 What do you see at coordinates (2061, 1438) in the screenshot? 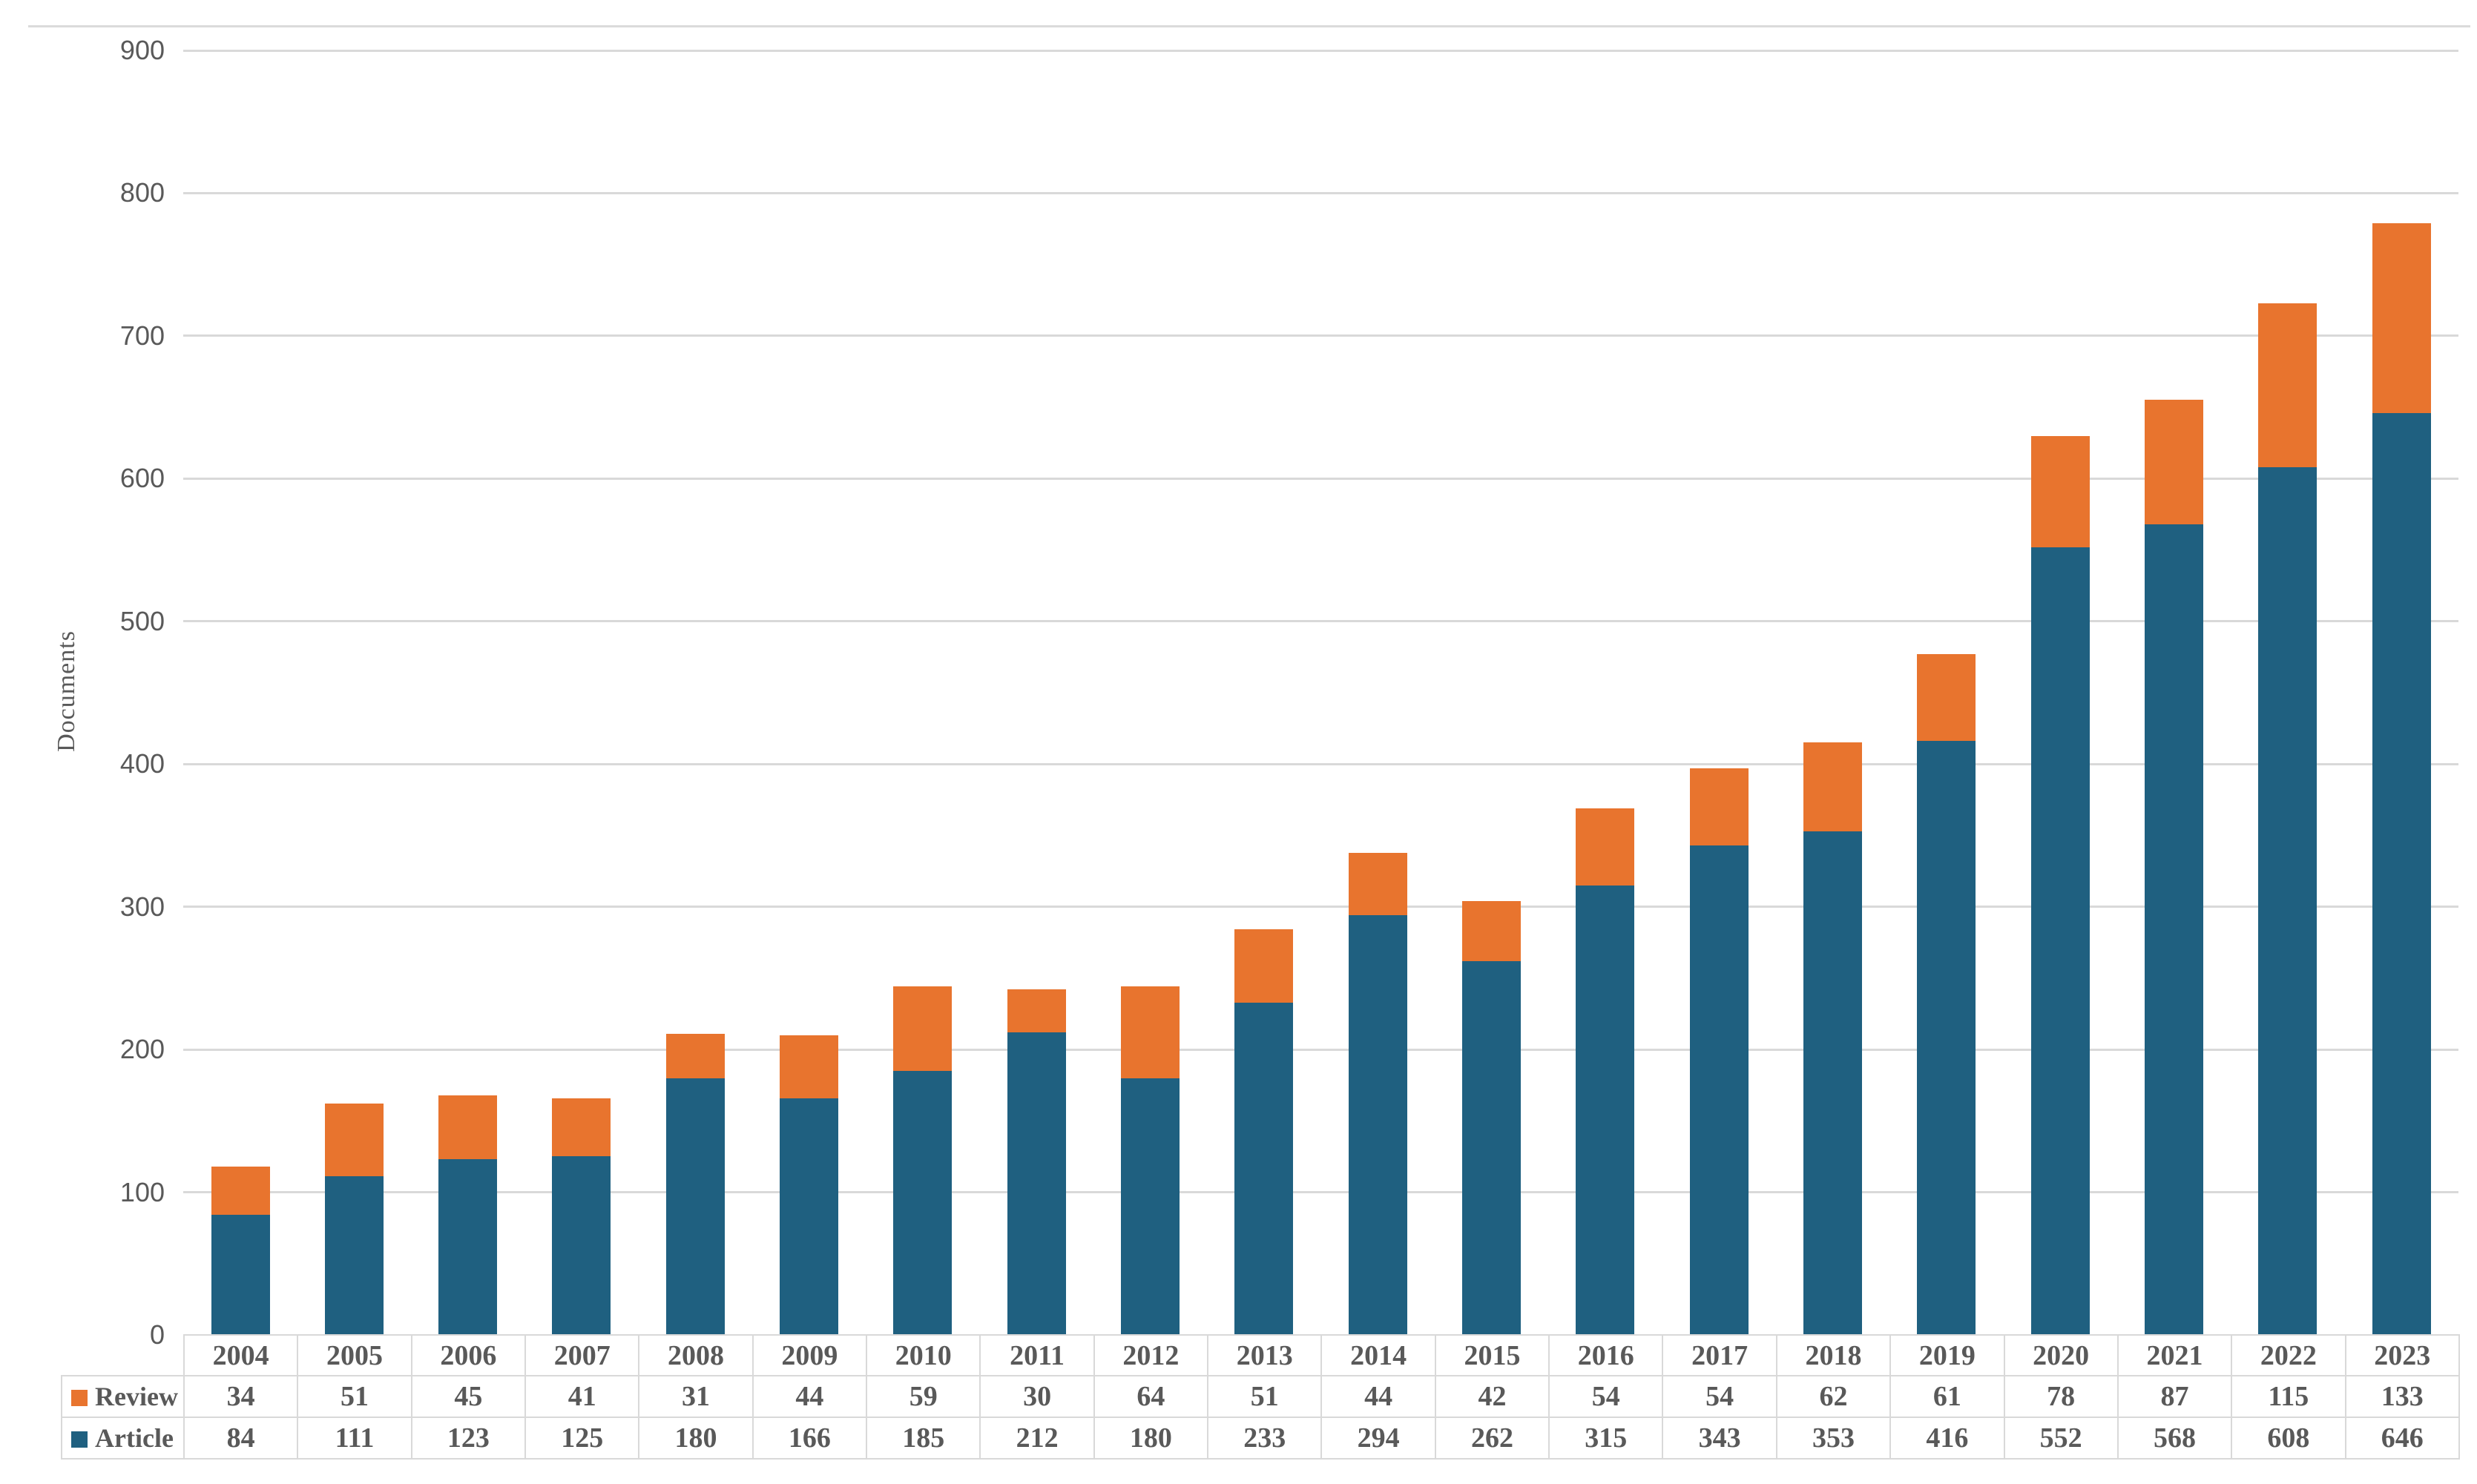
I see `article-value-2020: 552` at bounding box center [2061, 1438].